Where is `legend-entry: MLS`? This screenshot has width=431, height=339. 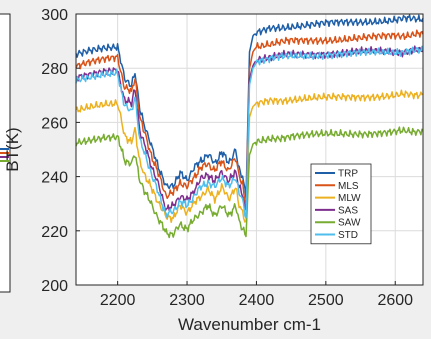 legend-entry: MLS is located at coordinates (348, 186).